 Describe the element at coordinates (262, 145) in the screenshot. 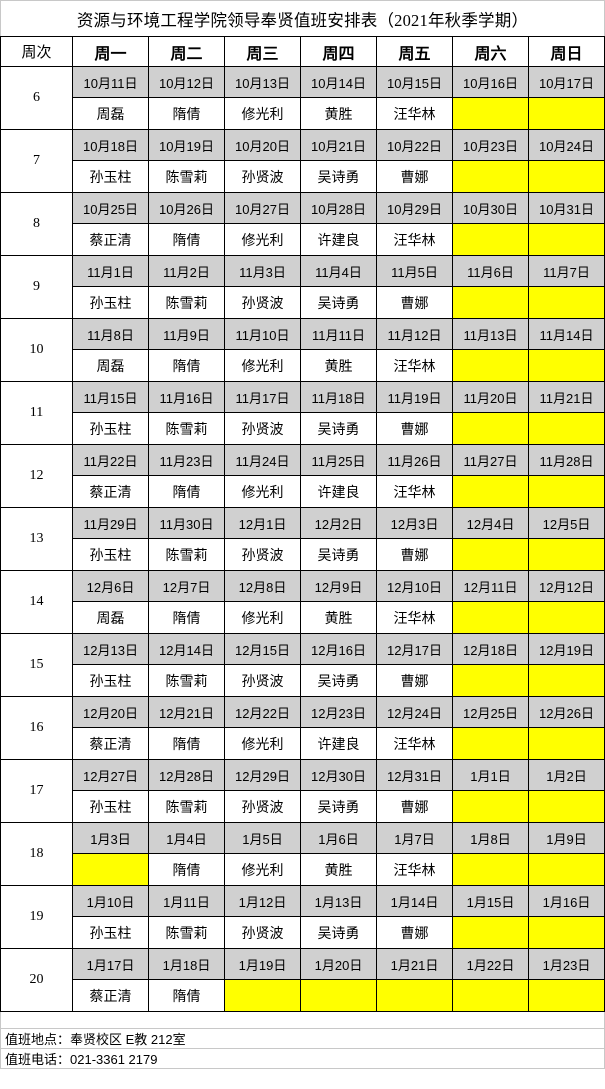

I see `date-cell: 10月20日` at that location.